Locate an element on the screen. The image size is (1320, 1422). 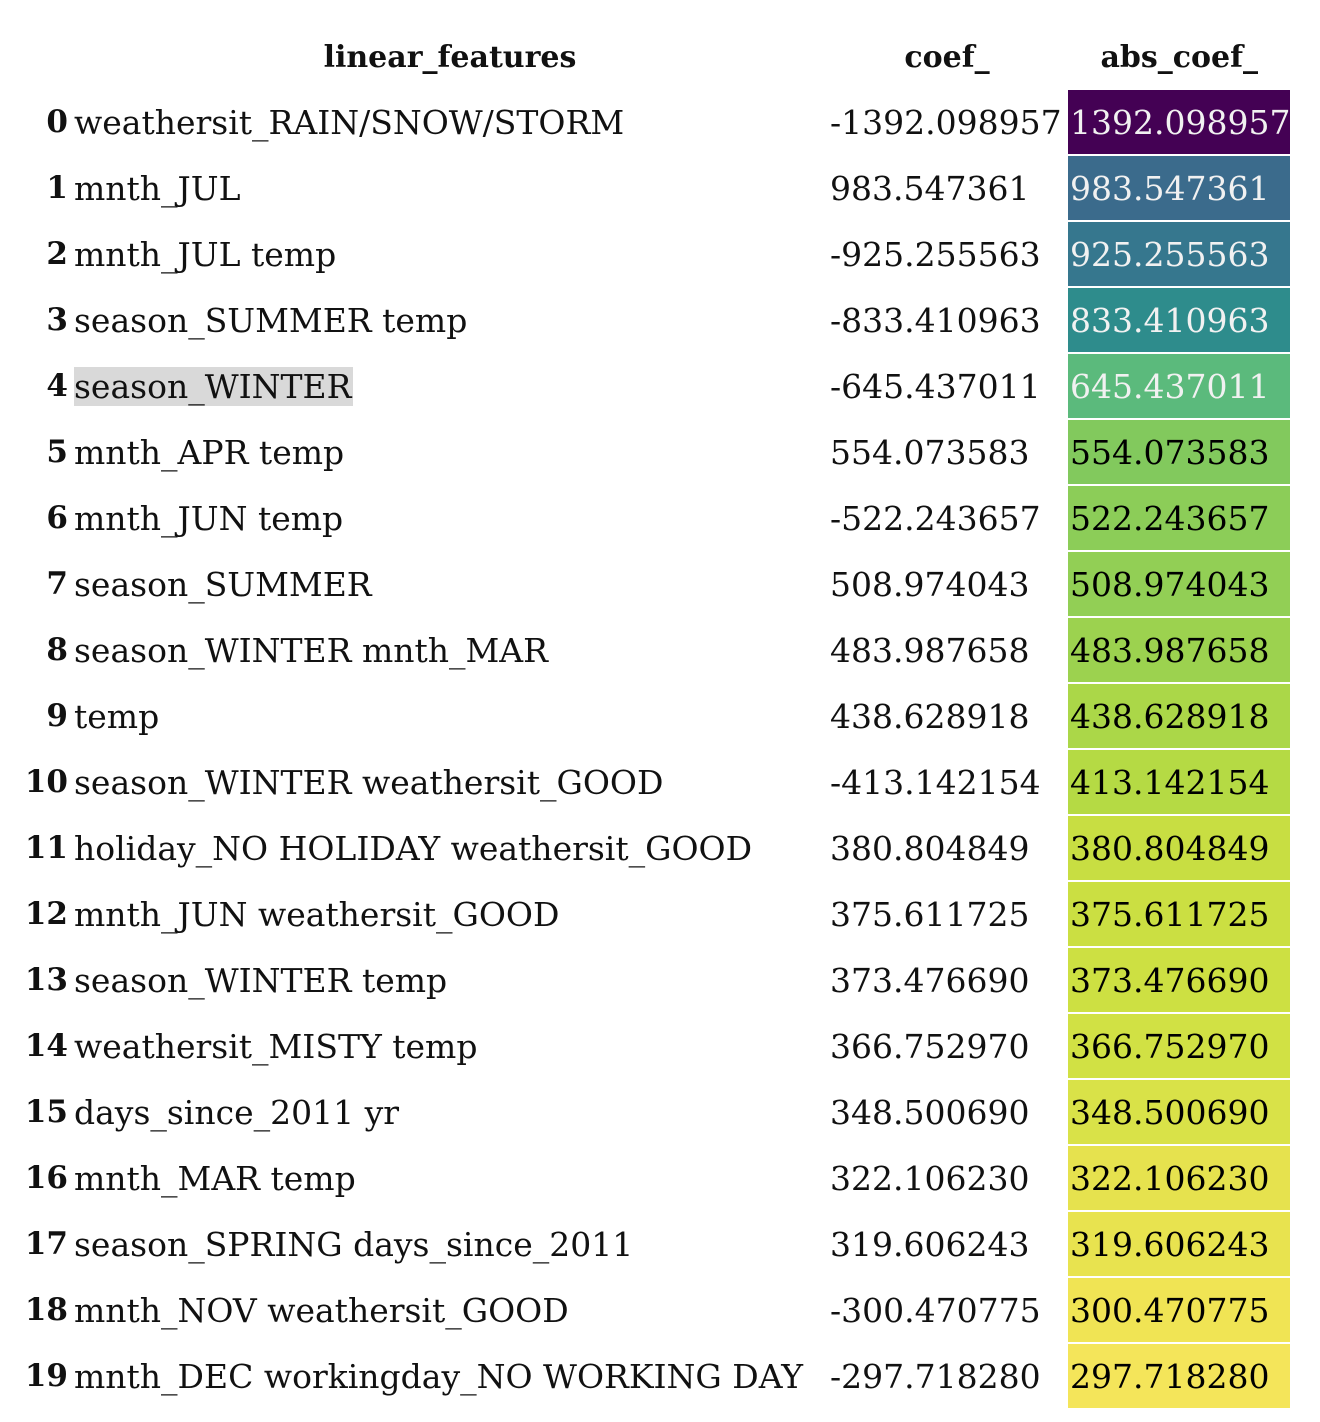
table-row: 13 season_WINTER temp 373.476690 373.476690 is located at coordinates (656, 981).